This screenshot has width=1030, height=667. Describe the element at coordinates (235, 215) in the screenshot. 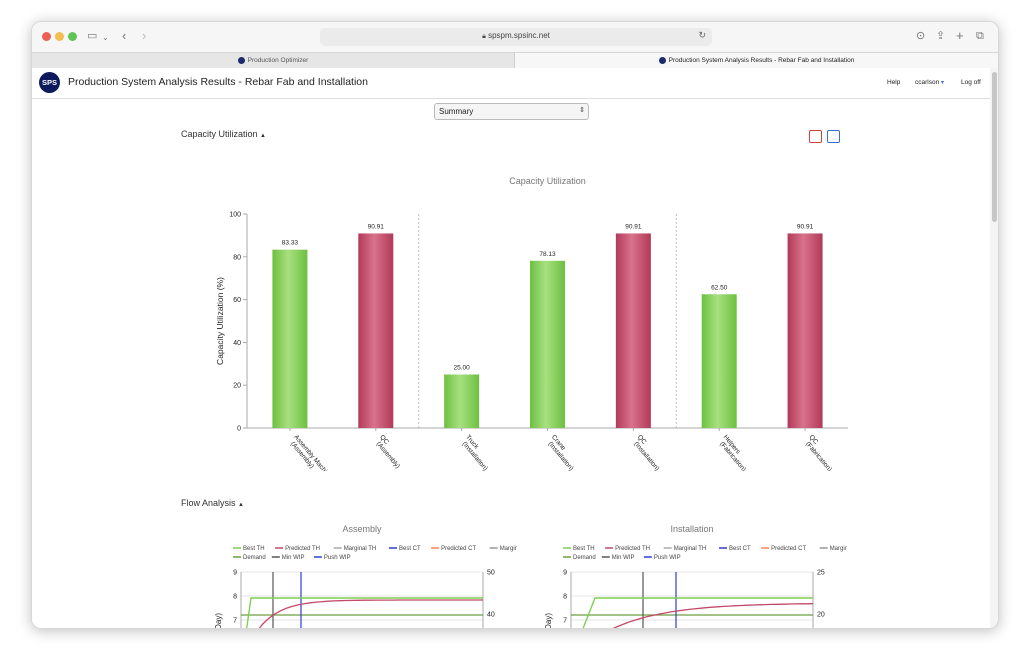

I see `y-tick-label: 100` at that location.